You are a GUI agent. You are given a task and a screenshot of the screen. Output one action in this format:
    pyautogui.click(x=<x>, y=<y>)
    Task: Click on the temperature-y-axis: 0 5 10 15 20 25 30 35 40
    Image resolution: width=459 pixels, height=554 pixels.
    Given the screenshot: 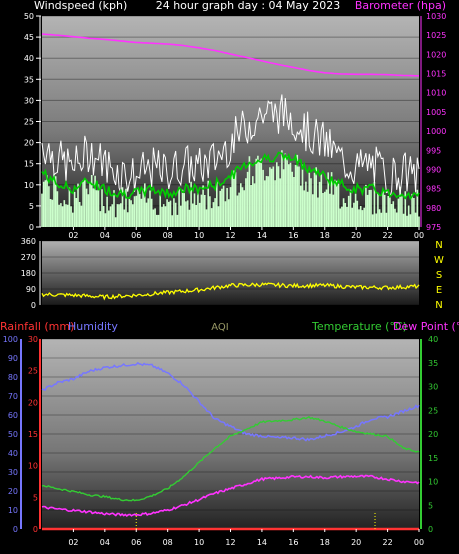 What is the action you would take?
    pyautogui.click(x=429, y=434)
    